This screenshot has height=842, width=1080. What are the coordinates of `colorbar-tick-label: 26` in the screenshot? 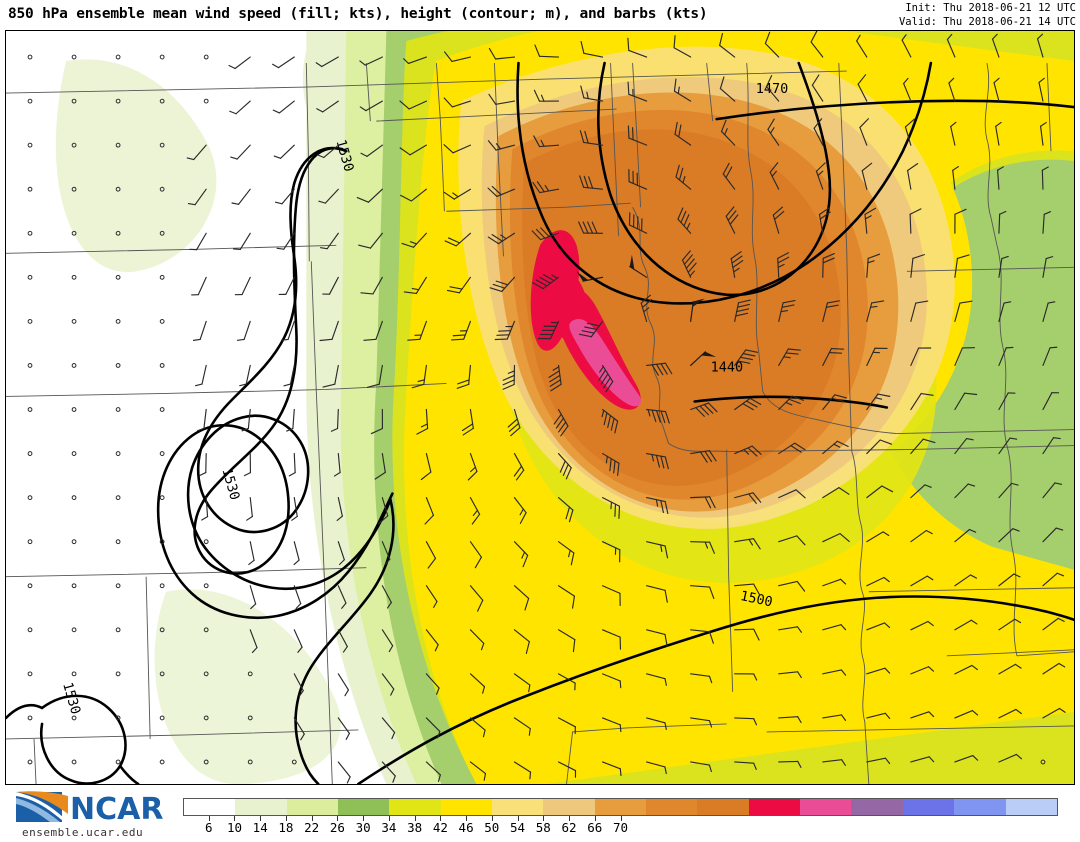 It's located at (337, 827).